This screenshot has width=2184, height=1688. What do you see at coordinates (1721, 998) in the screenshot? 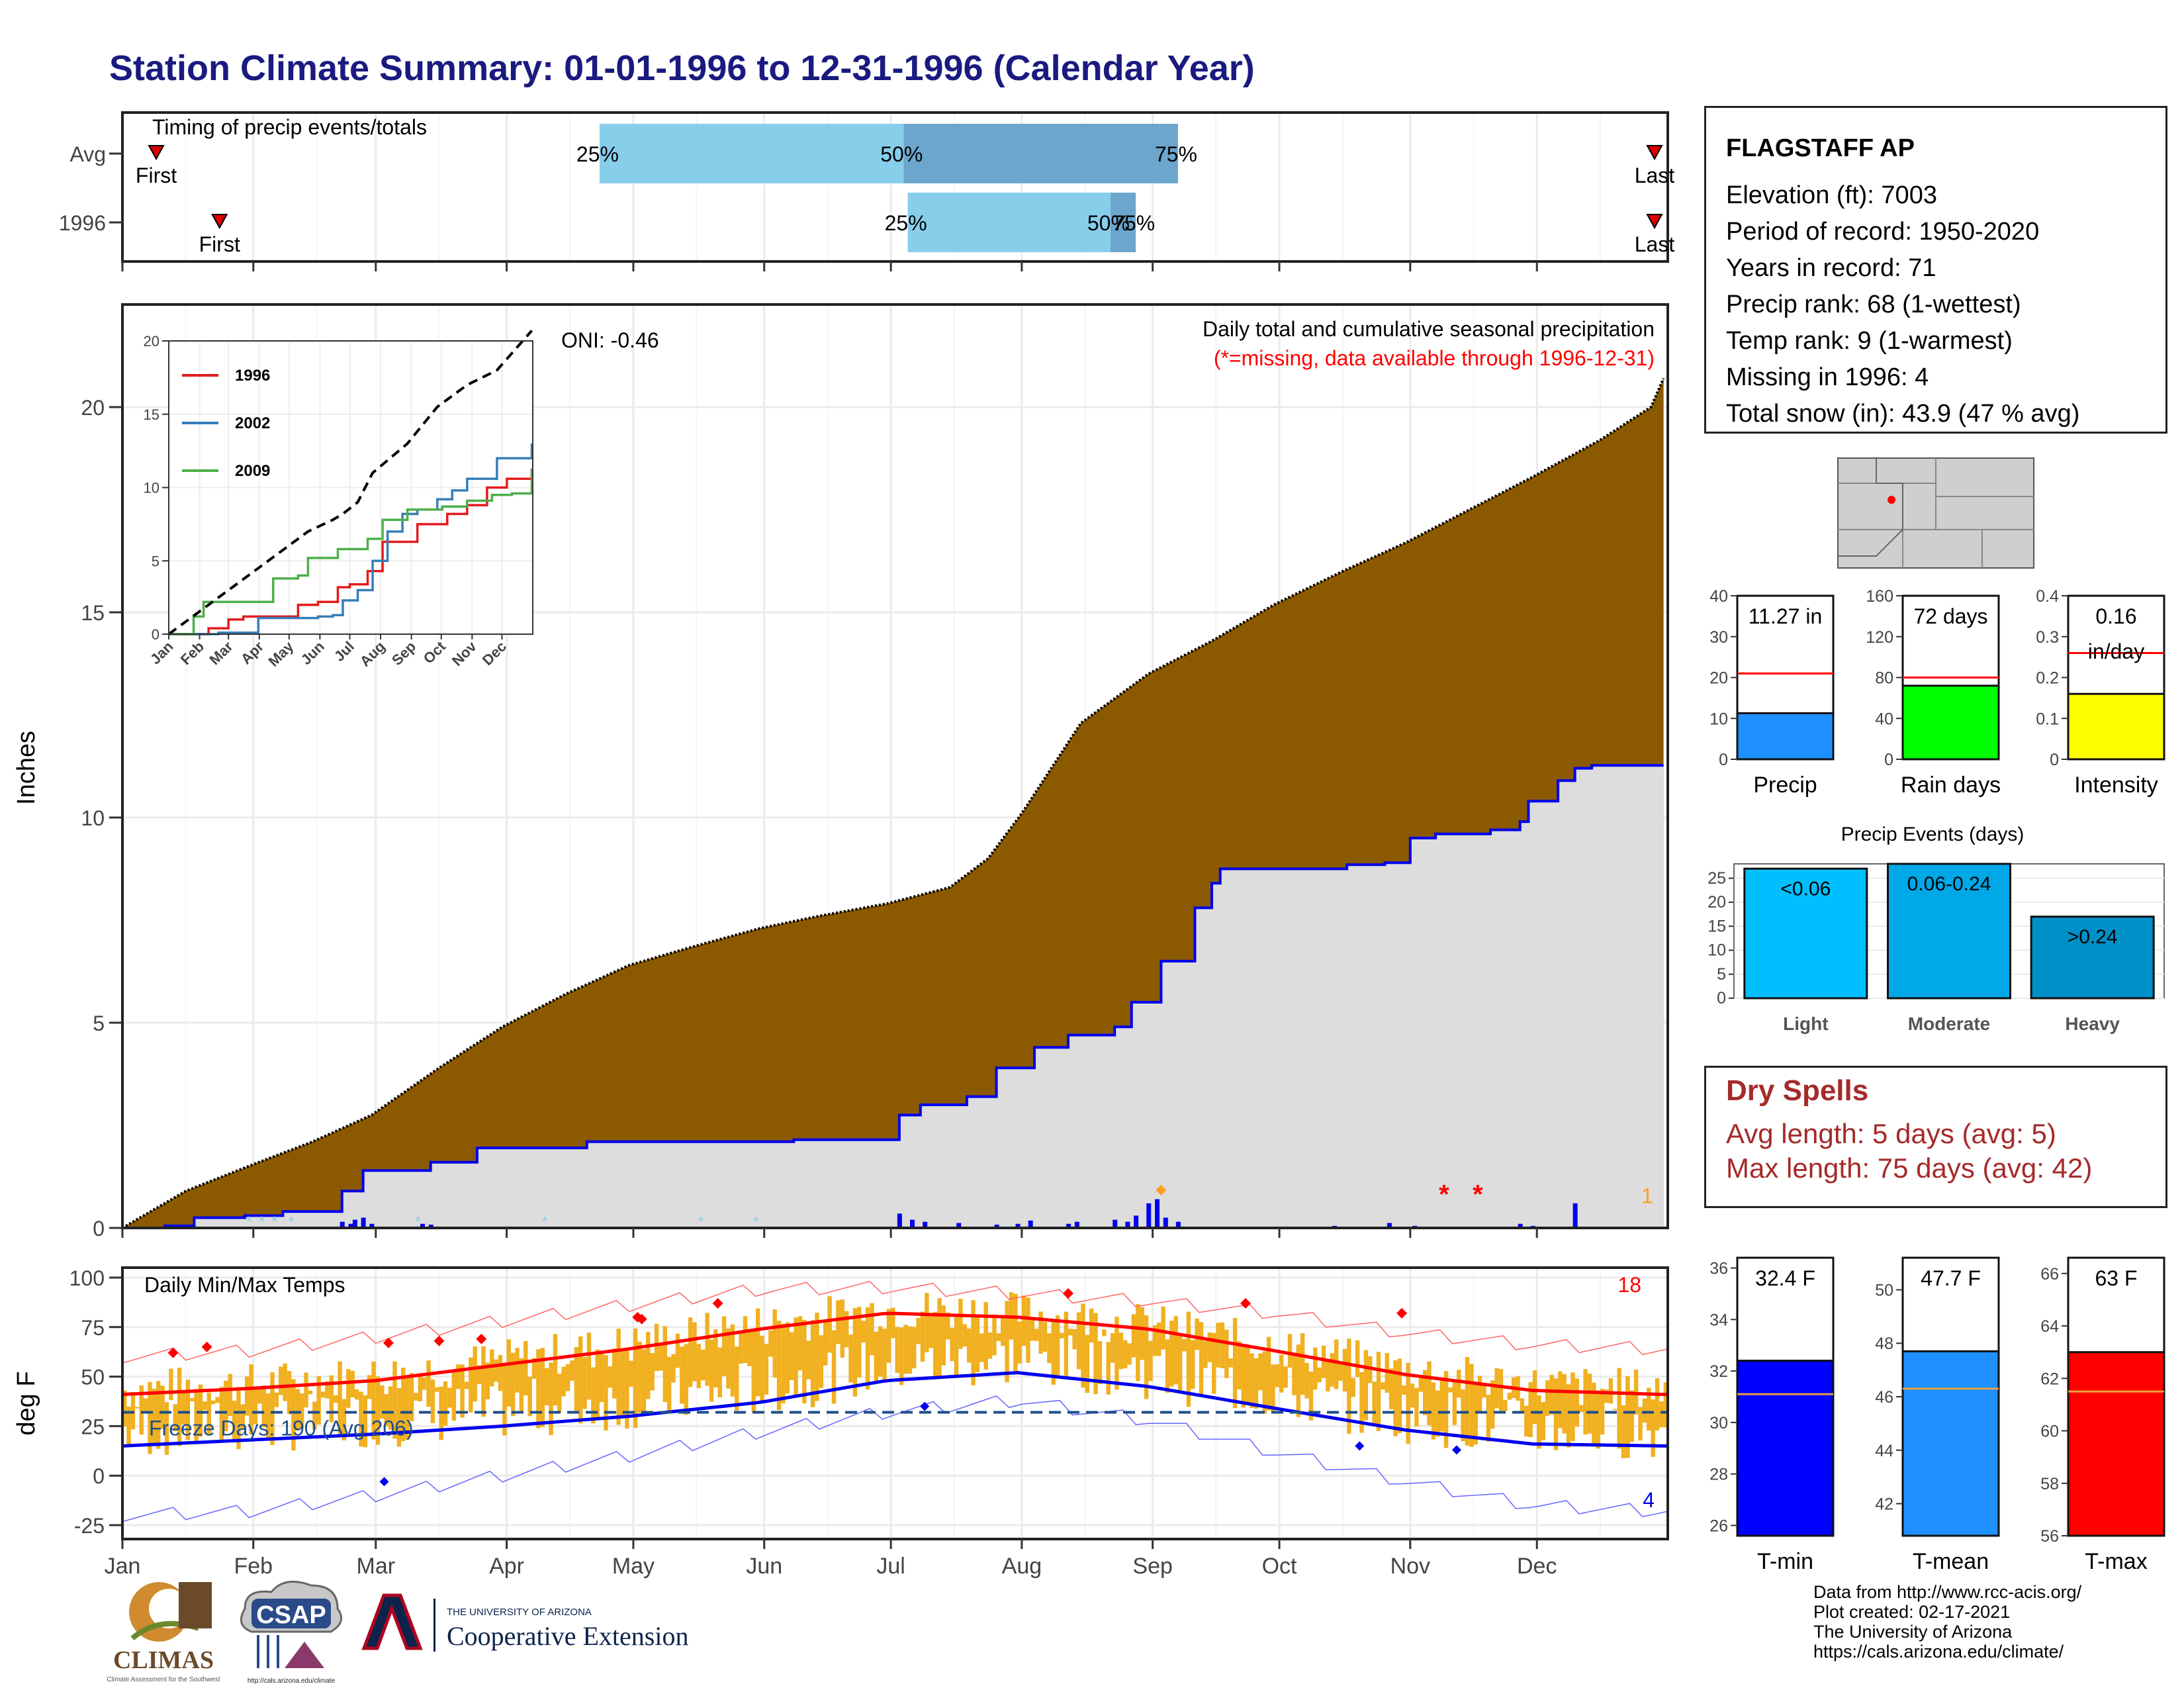
I see `events-y-tick-label: 0` at bounding box center [1721, 998].